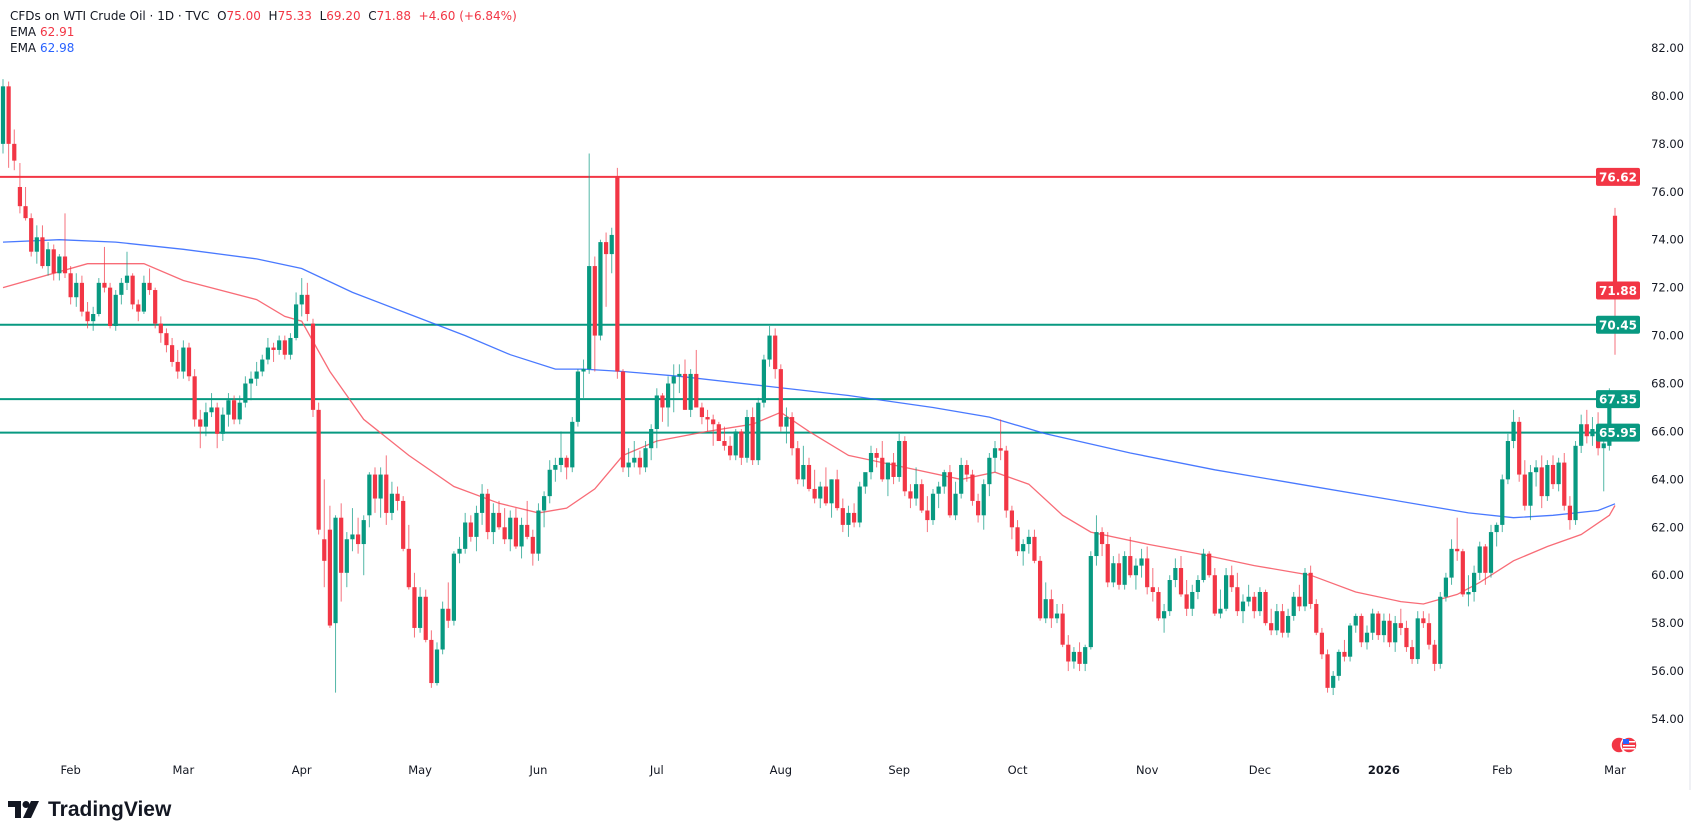 This screenshot has width=1695, height=829. I want to click on price-tick-label: 54.00, so click(1667, 719).